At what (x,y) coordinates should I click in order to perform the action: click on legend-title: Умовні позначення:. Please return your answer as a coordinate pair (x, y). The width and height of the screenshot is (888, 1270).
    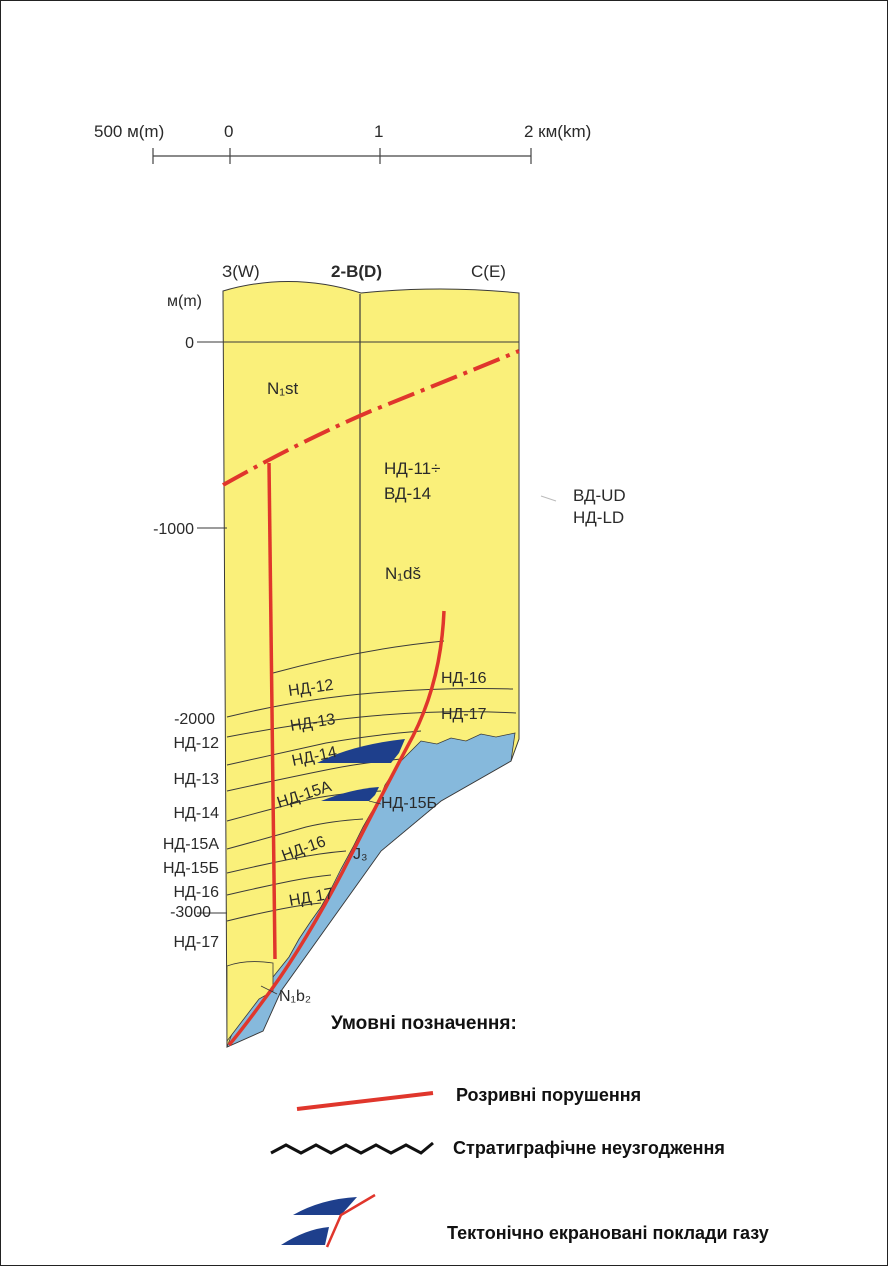
    Looking at the image, I should click on (424, 1023).